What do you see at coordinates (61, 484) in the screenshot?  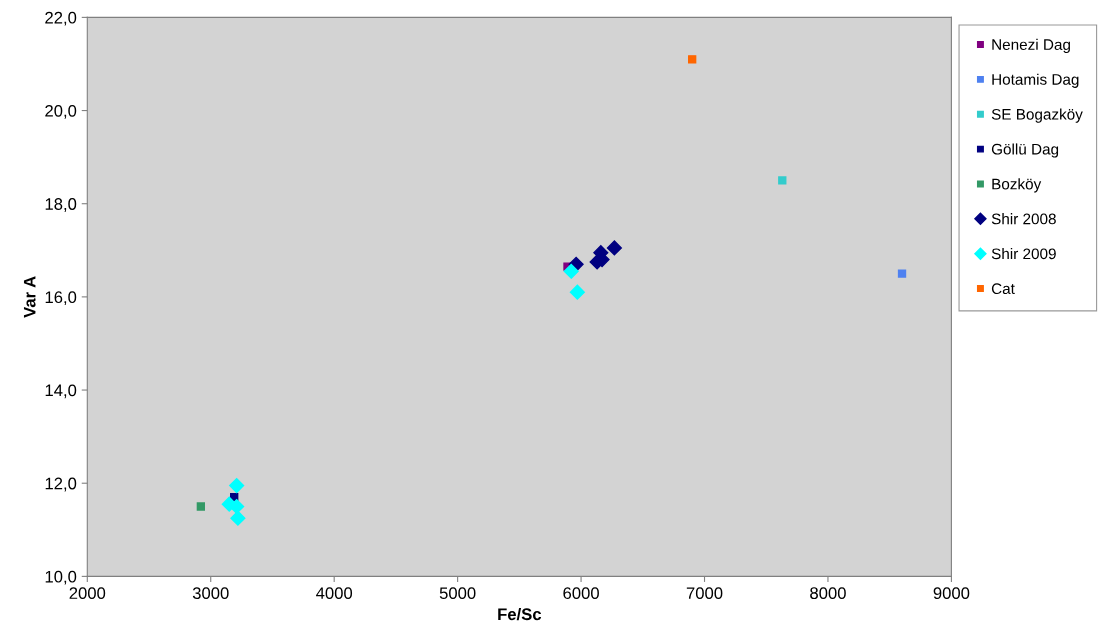 I see `y-tick-label: 12,0` at bounding box center [61, 484].